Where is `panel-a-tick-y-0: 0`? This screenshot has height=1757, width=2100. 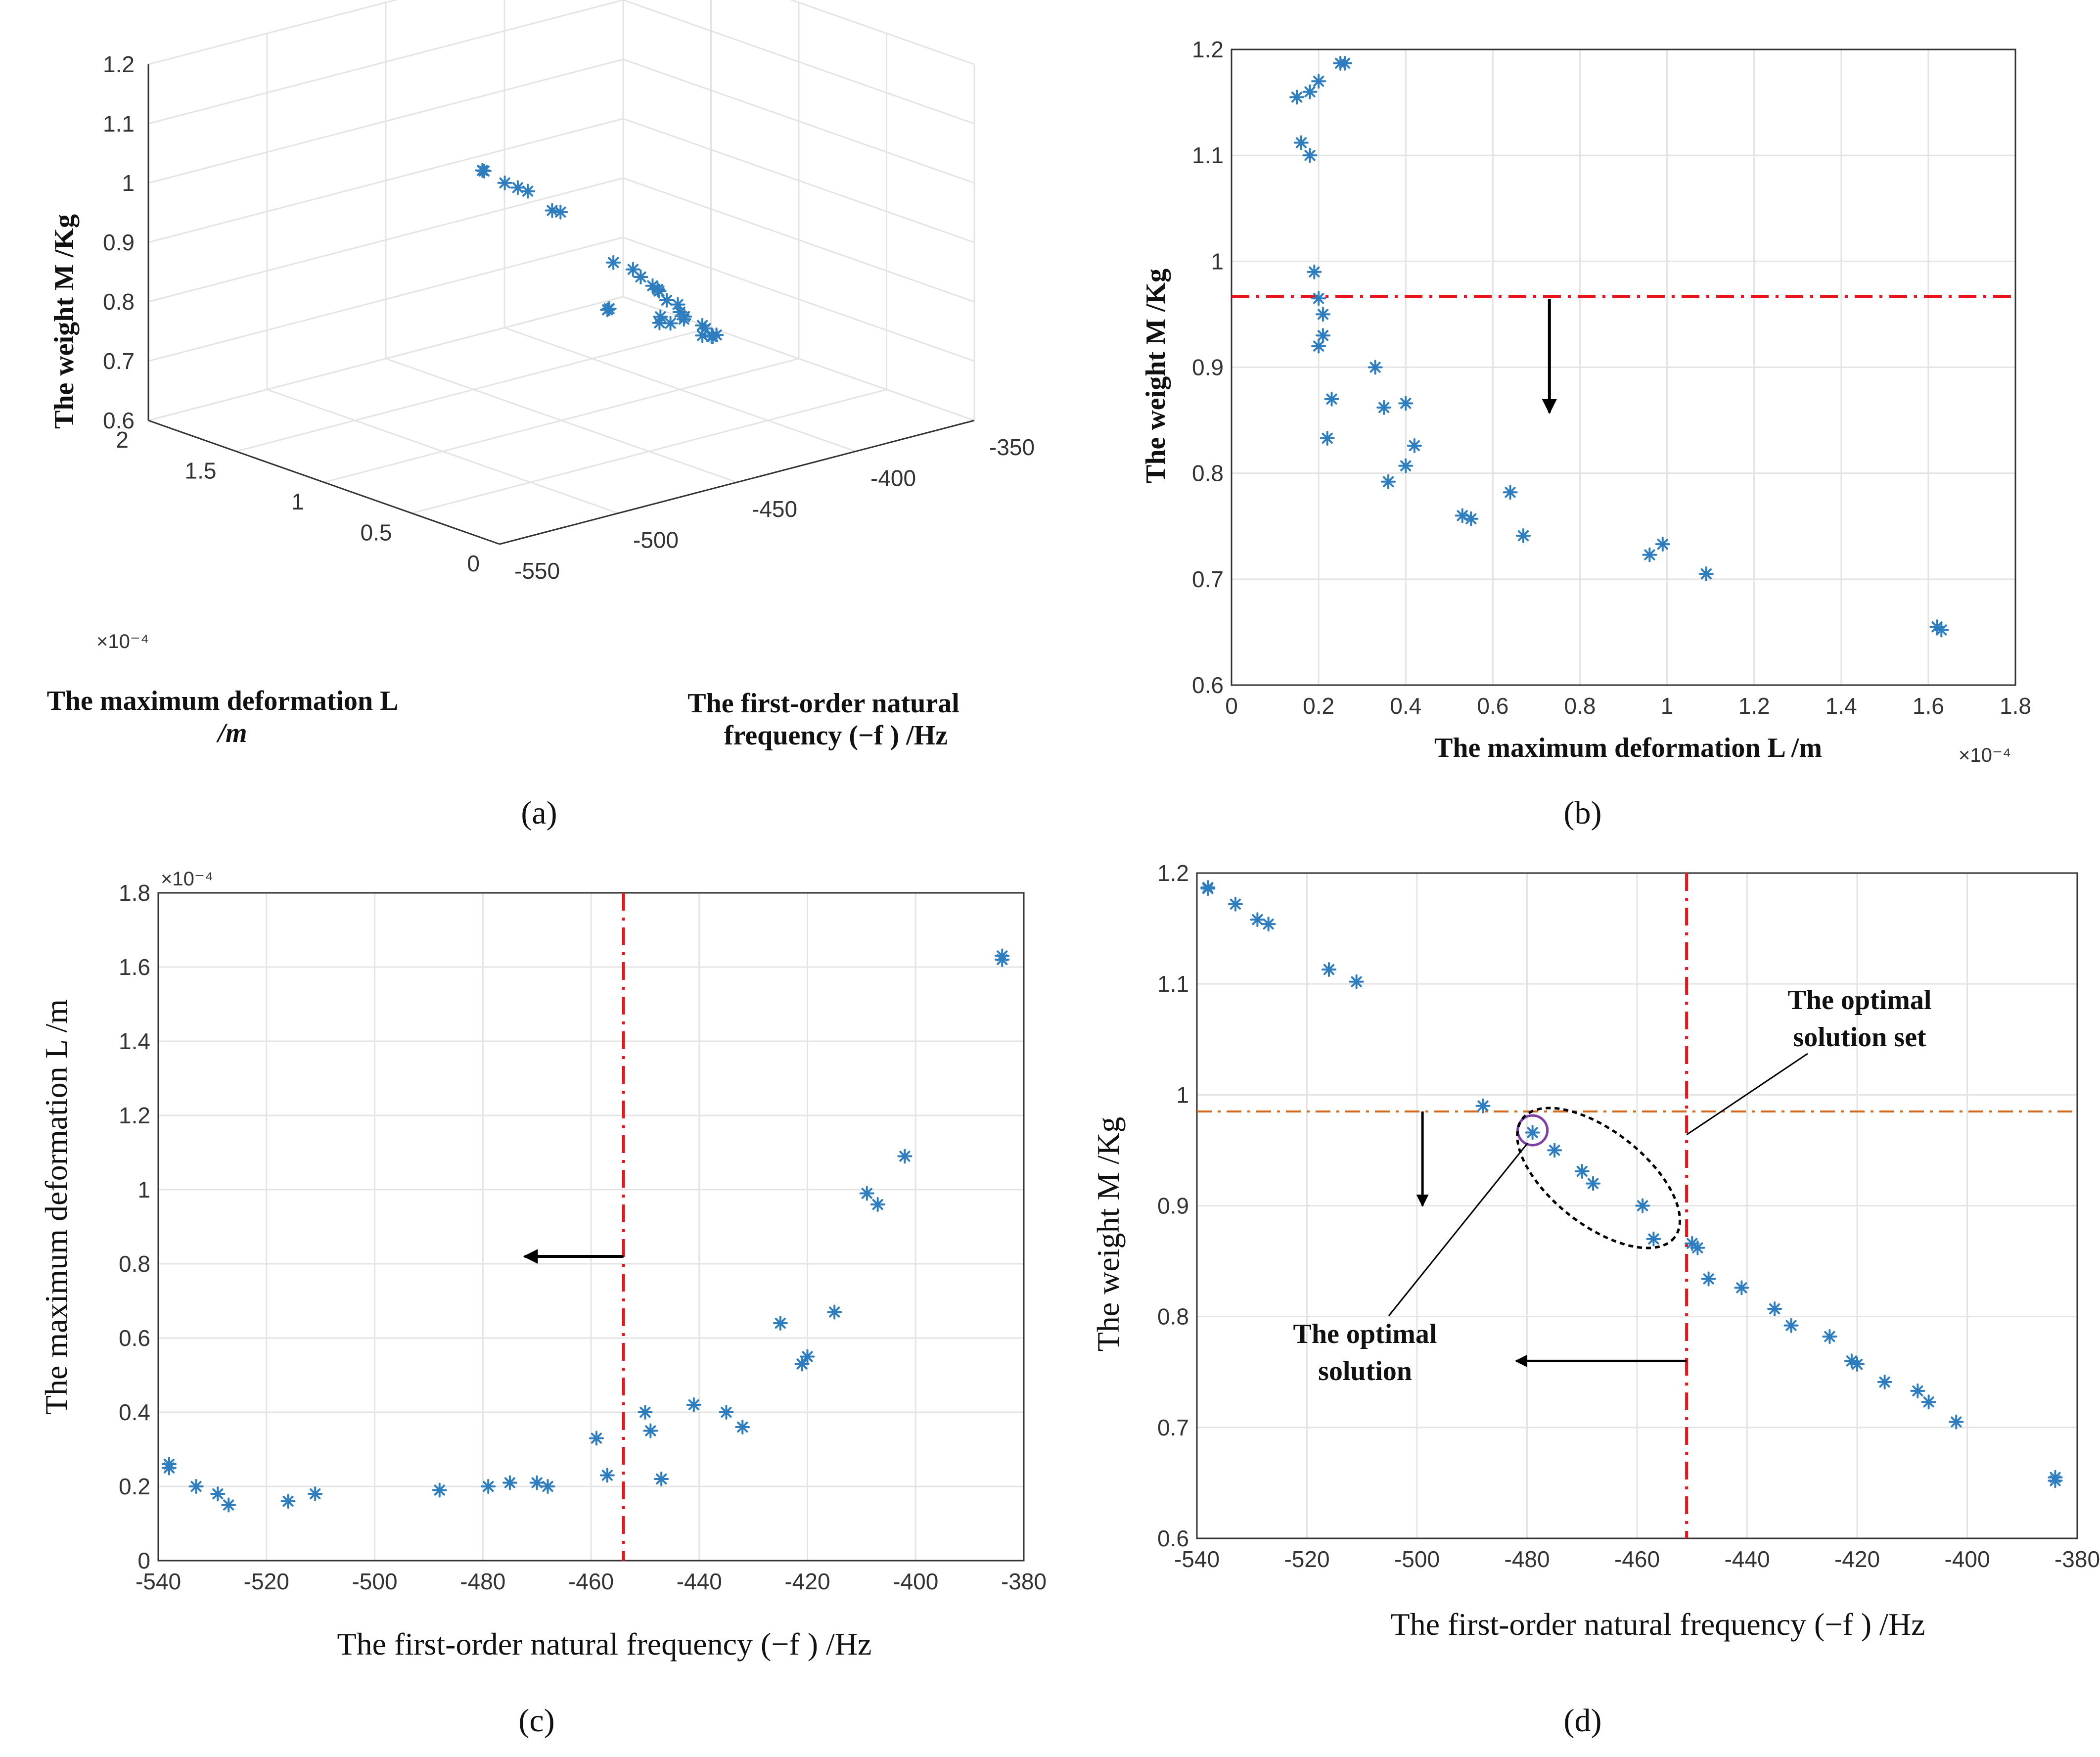
panel-a-tick-y-0: 0 is located at coordinates (474, 563).